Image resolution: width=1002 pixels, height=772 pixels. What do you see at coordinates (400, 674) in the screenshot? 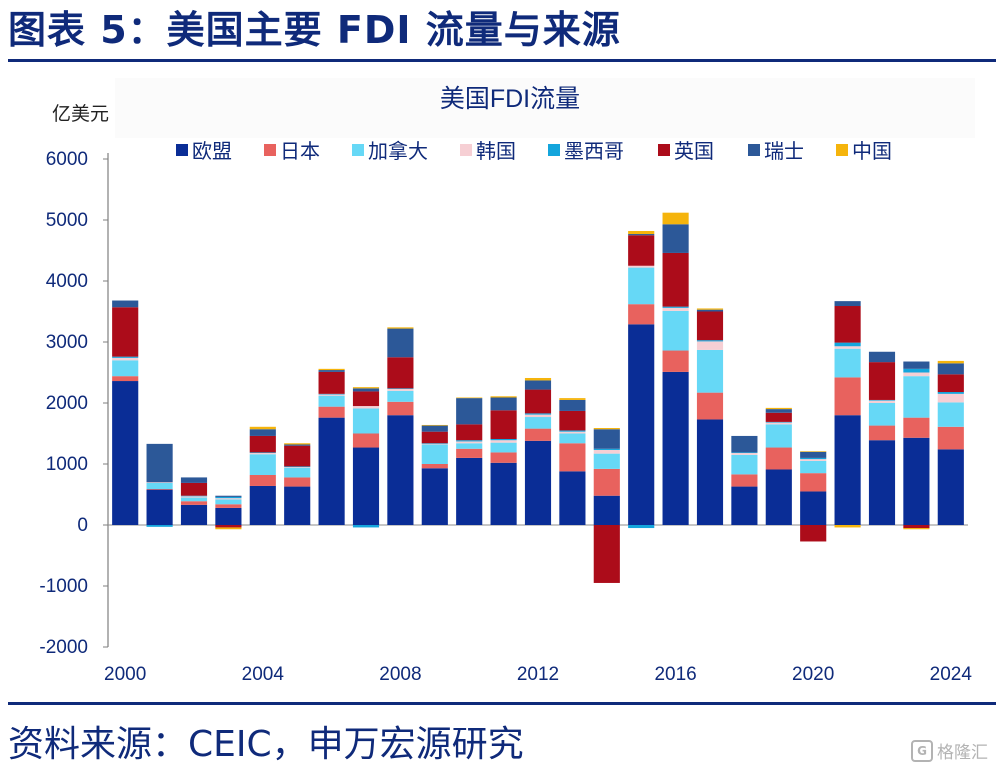
I see `x-tick-label: 2008` at bounding box center [400, 674].